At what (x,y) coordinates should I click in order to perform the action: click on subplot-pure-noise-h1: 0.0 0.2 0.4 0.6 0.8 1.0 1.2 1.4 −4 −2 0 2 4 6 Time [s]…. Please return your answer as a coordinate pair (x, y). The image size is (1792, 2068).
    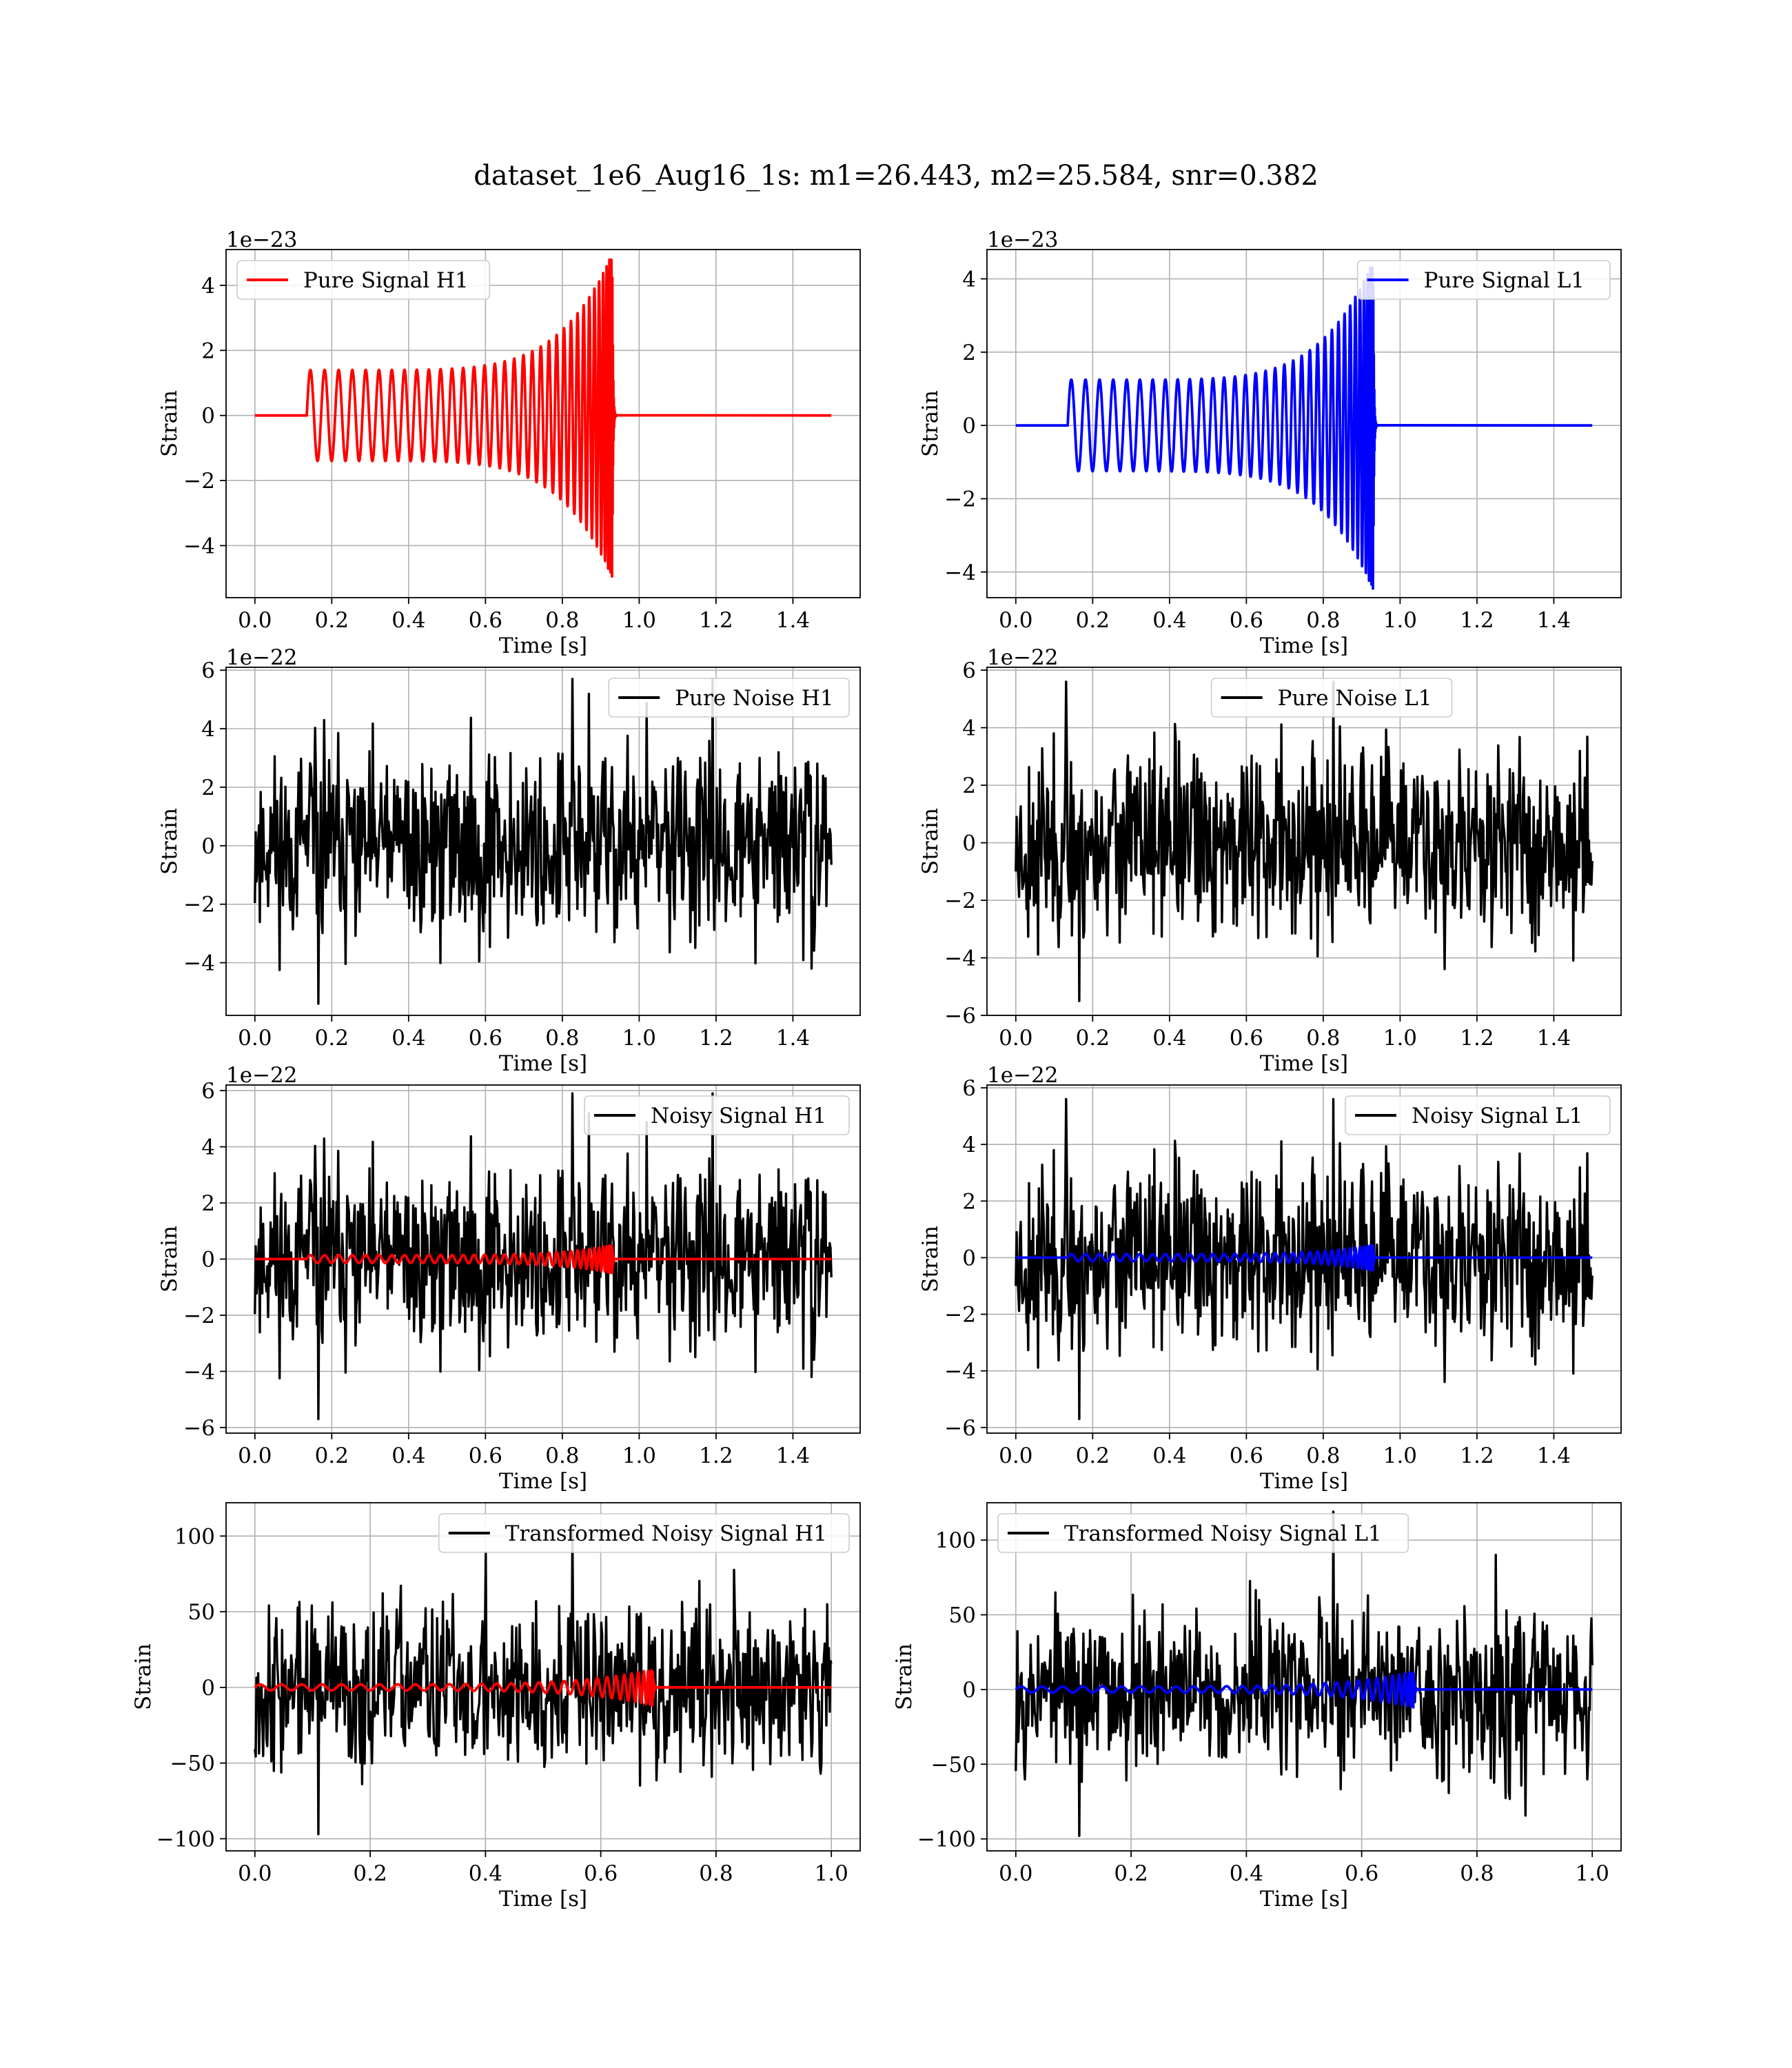
    Looking at the image, I should click on (509, 861).